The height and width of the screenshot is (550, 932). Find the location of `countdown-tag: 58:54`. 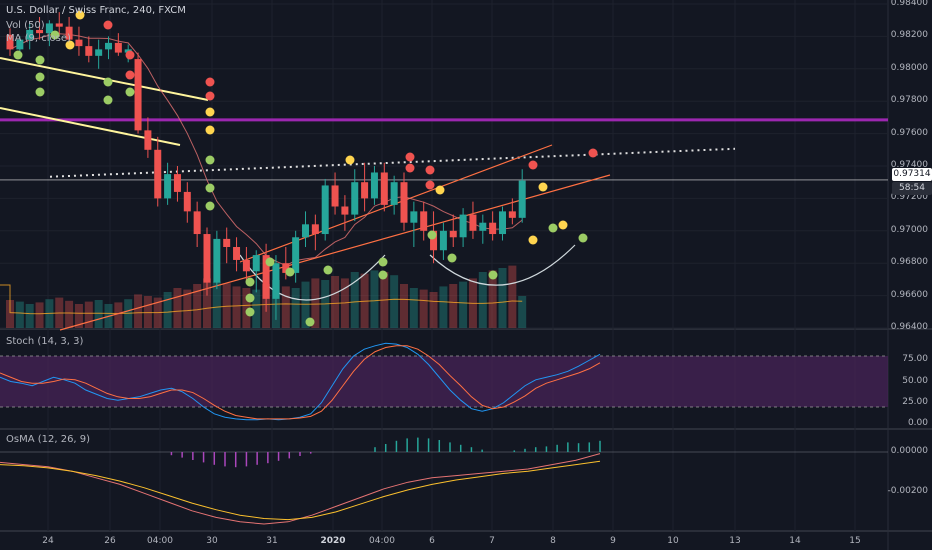

countdown-tag: 58:54 is located at coordinates (912, 188).